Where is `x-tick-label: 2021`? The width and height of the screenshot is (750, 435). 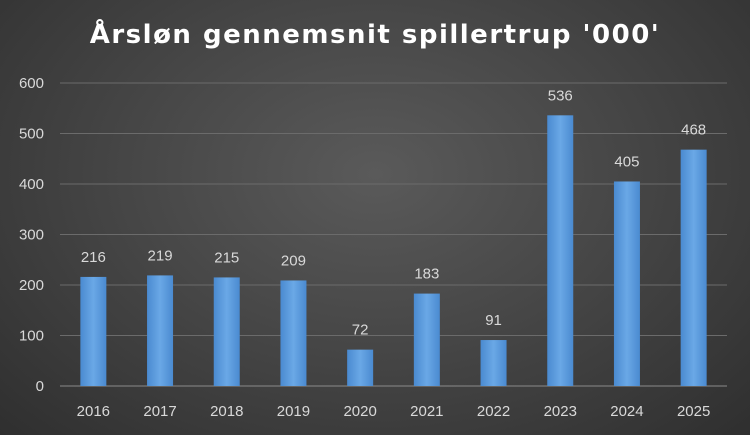 x-tick-label: 2021 is located at coordinates (426, 411).